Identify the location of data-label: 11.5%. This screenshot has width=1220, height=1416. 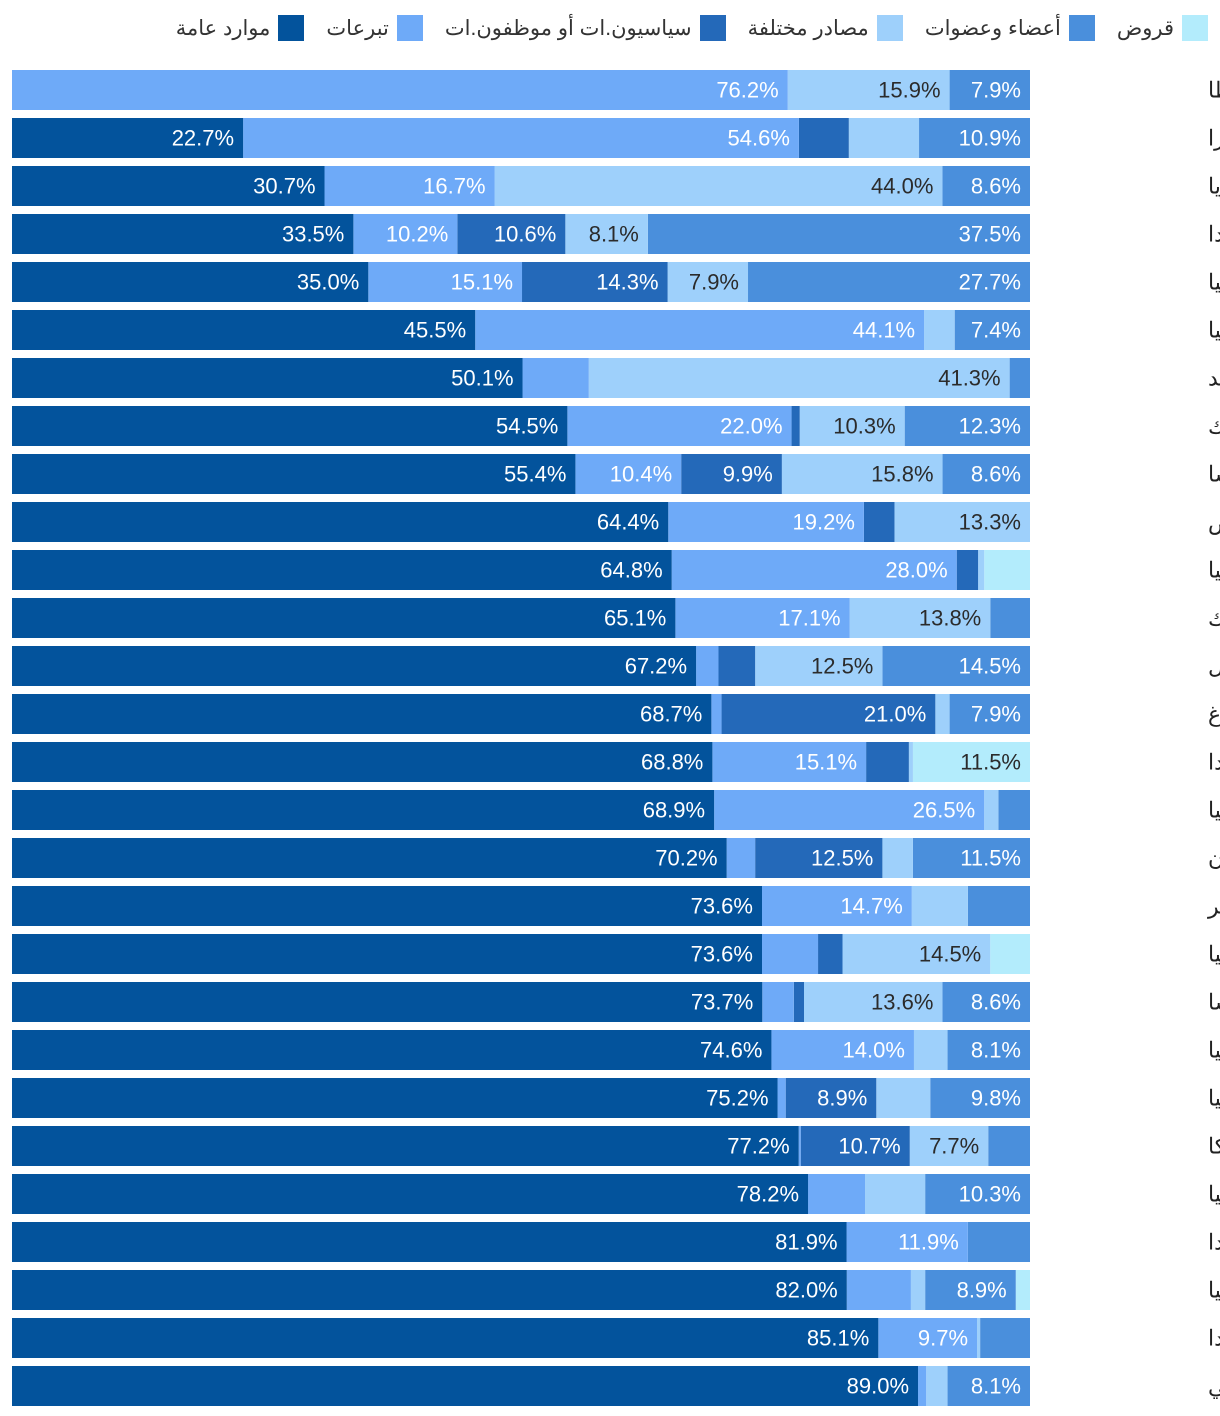
(990, 858).